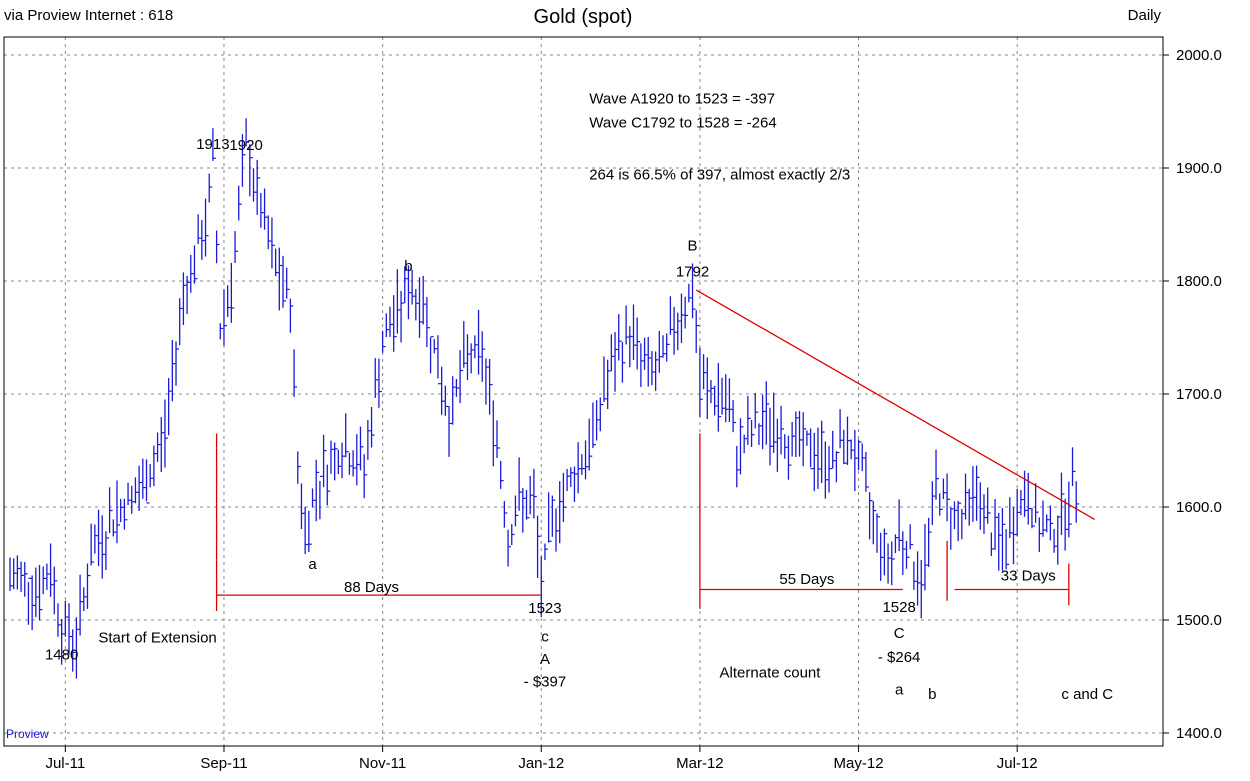 The height and width of the screenshot is (781, 1250). I want to click on x-tick-label: Jul-11, so click(65, 763).